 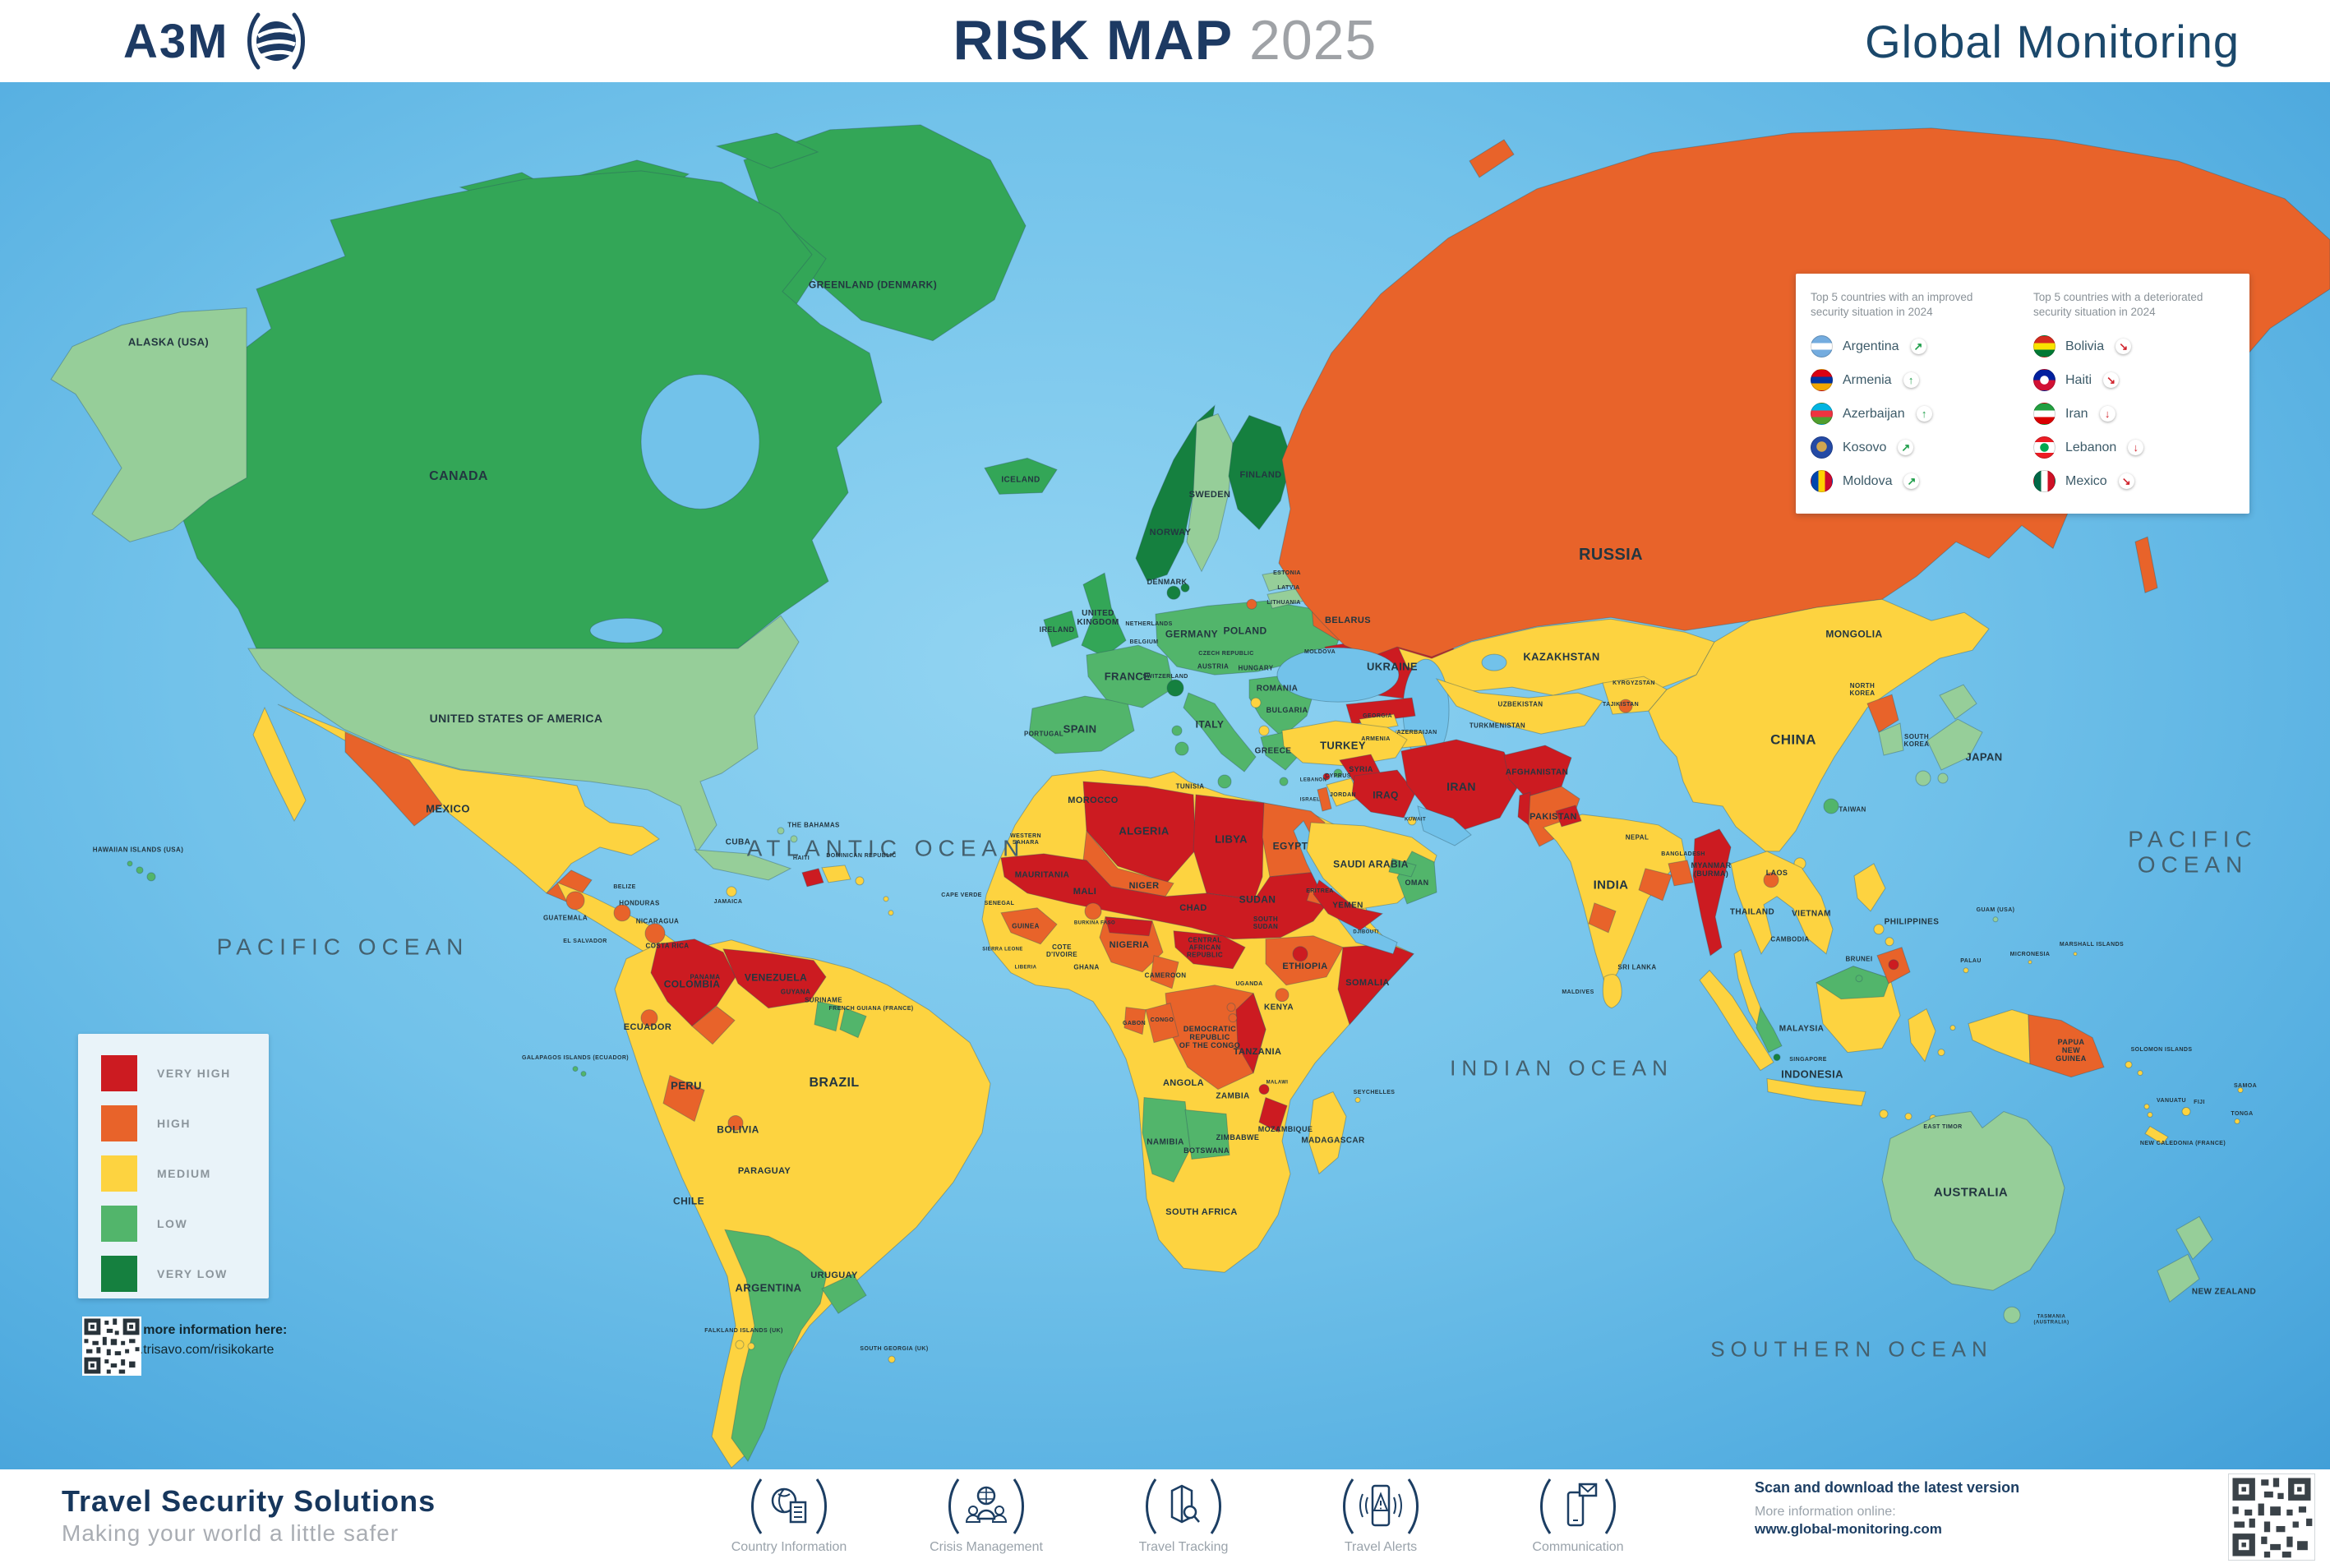 What do you see at coordinates (1822, 414) in the screenshot?
I see `flag-azerbaijan-icon` at bounding box center [1822, 414].